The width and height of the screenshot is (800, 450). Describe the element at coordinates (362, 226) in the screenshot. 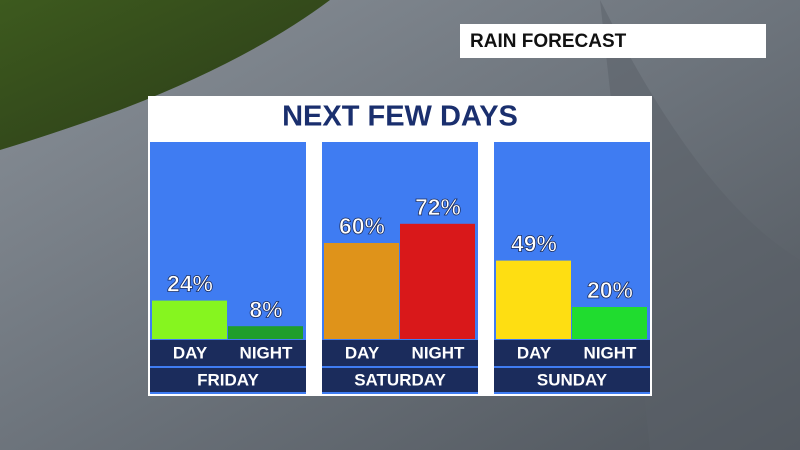

I see `value-label: 60%` at that location.